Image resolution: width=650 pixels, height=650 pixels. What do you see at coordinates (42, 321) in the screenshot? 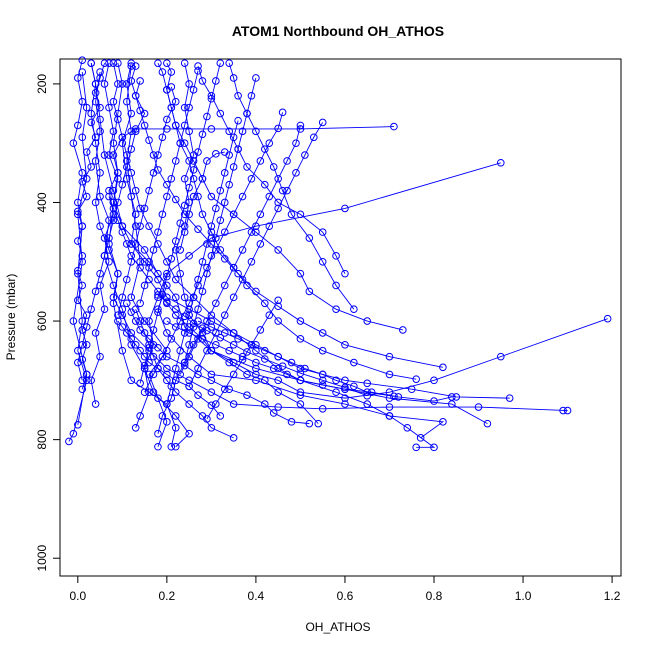
I see `y-tick-label: 600` at bounding box center [42, 321].